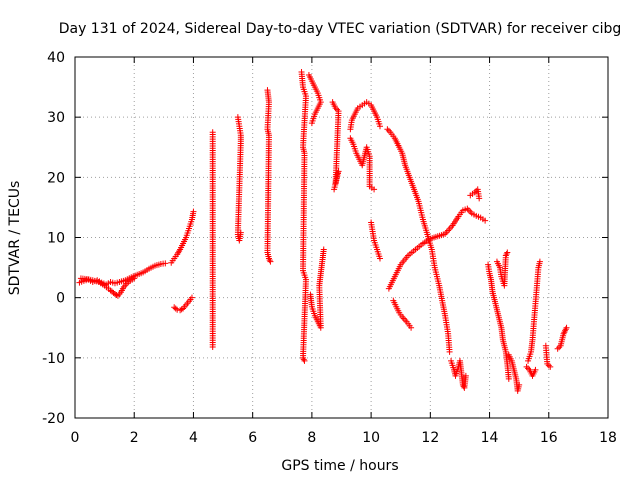 This screenshot has height=480, width=640. What do you see at coordinates (402, 314) in the screenshot?
I see `series-prn-q` at bounding box center [402, 314].